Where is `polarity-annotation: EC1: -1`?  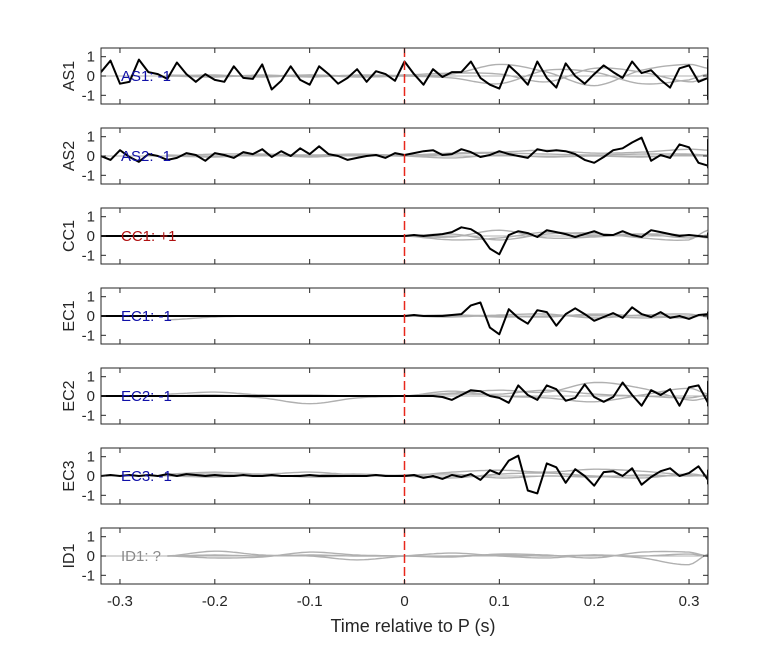 polarity-annotation: EC1: -1 is located at coordinates (146, 316).